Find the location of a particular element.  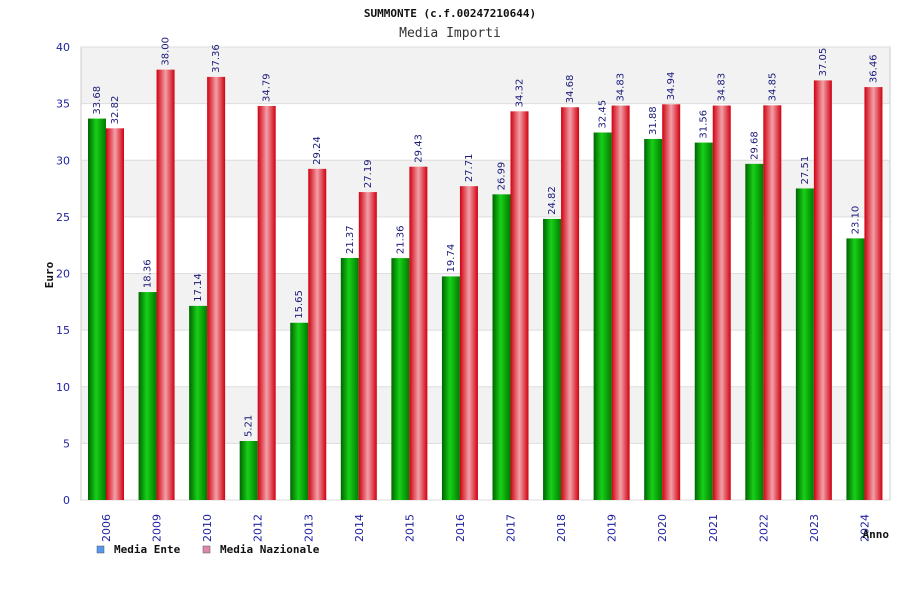

bar-media-nazionale-2009 is located at coordinates (165, 285).